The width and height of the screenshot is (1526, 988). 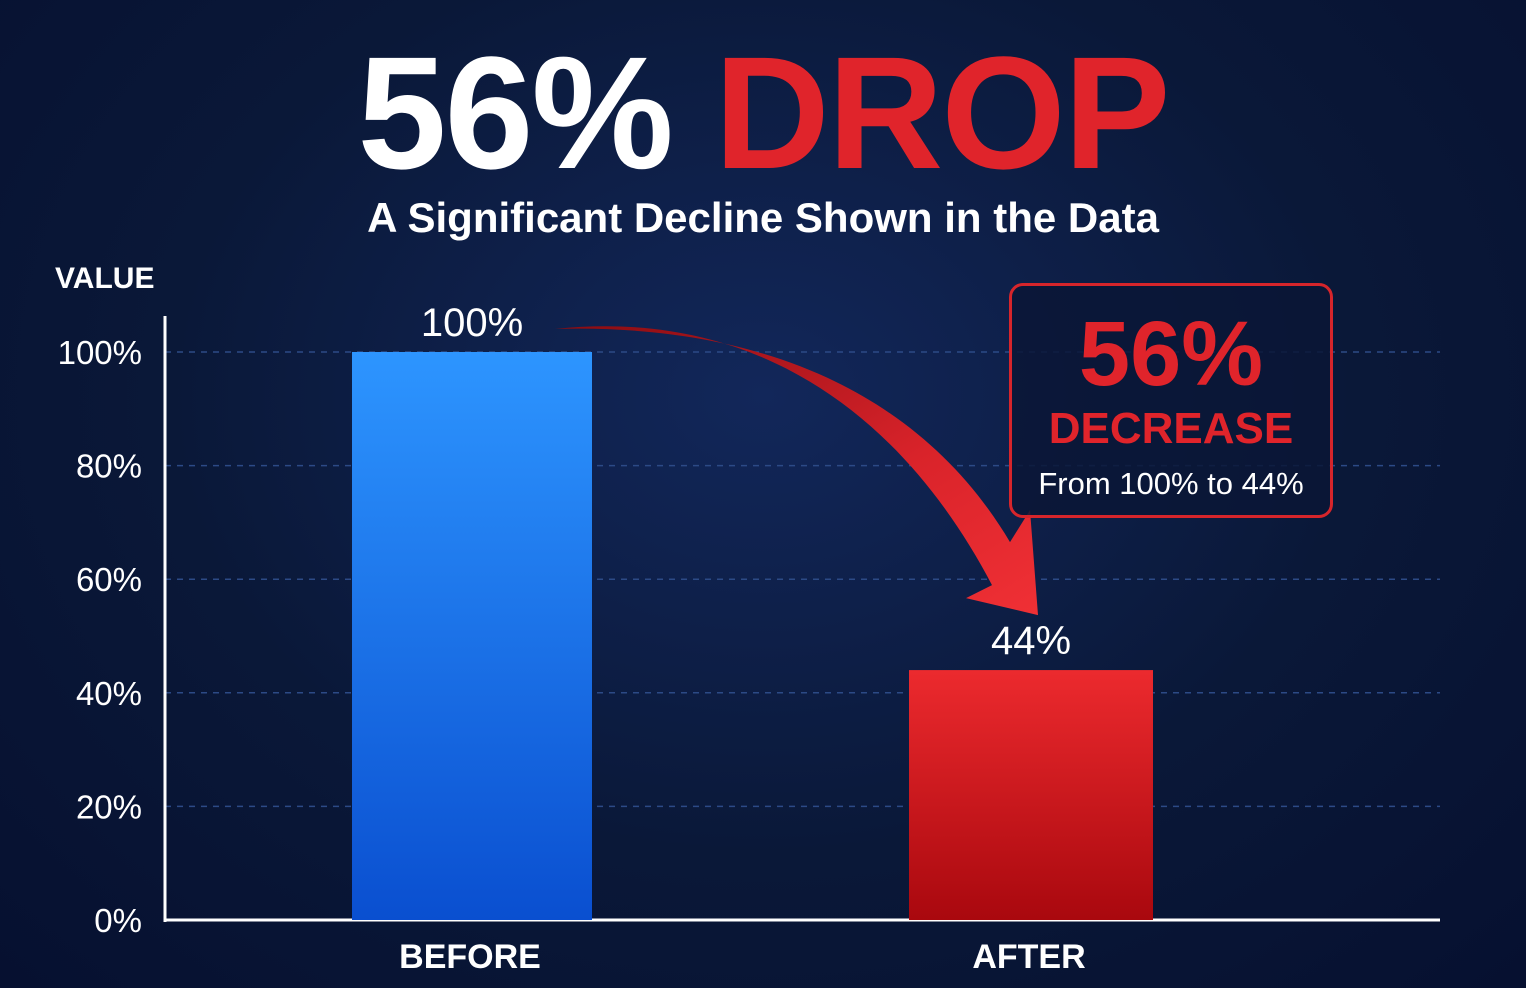 What do you see at coordinates (109, 806) in the screenshot?
I see `y-tick-label: 20%` at bounding box center [109, 806].